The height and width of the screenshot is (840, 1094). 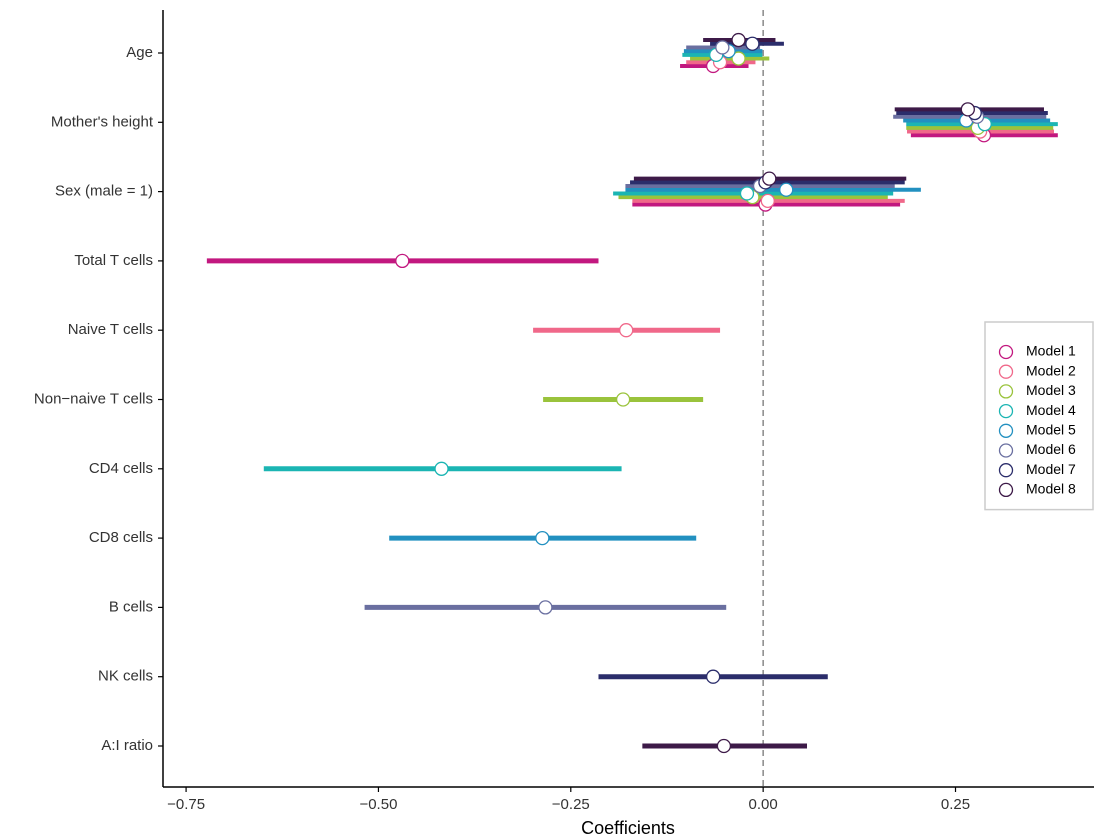 I want to click on x-tick-label: −0.75, so click(x=186, y=804).